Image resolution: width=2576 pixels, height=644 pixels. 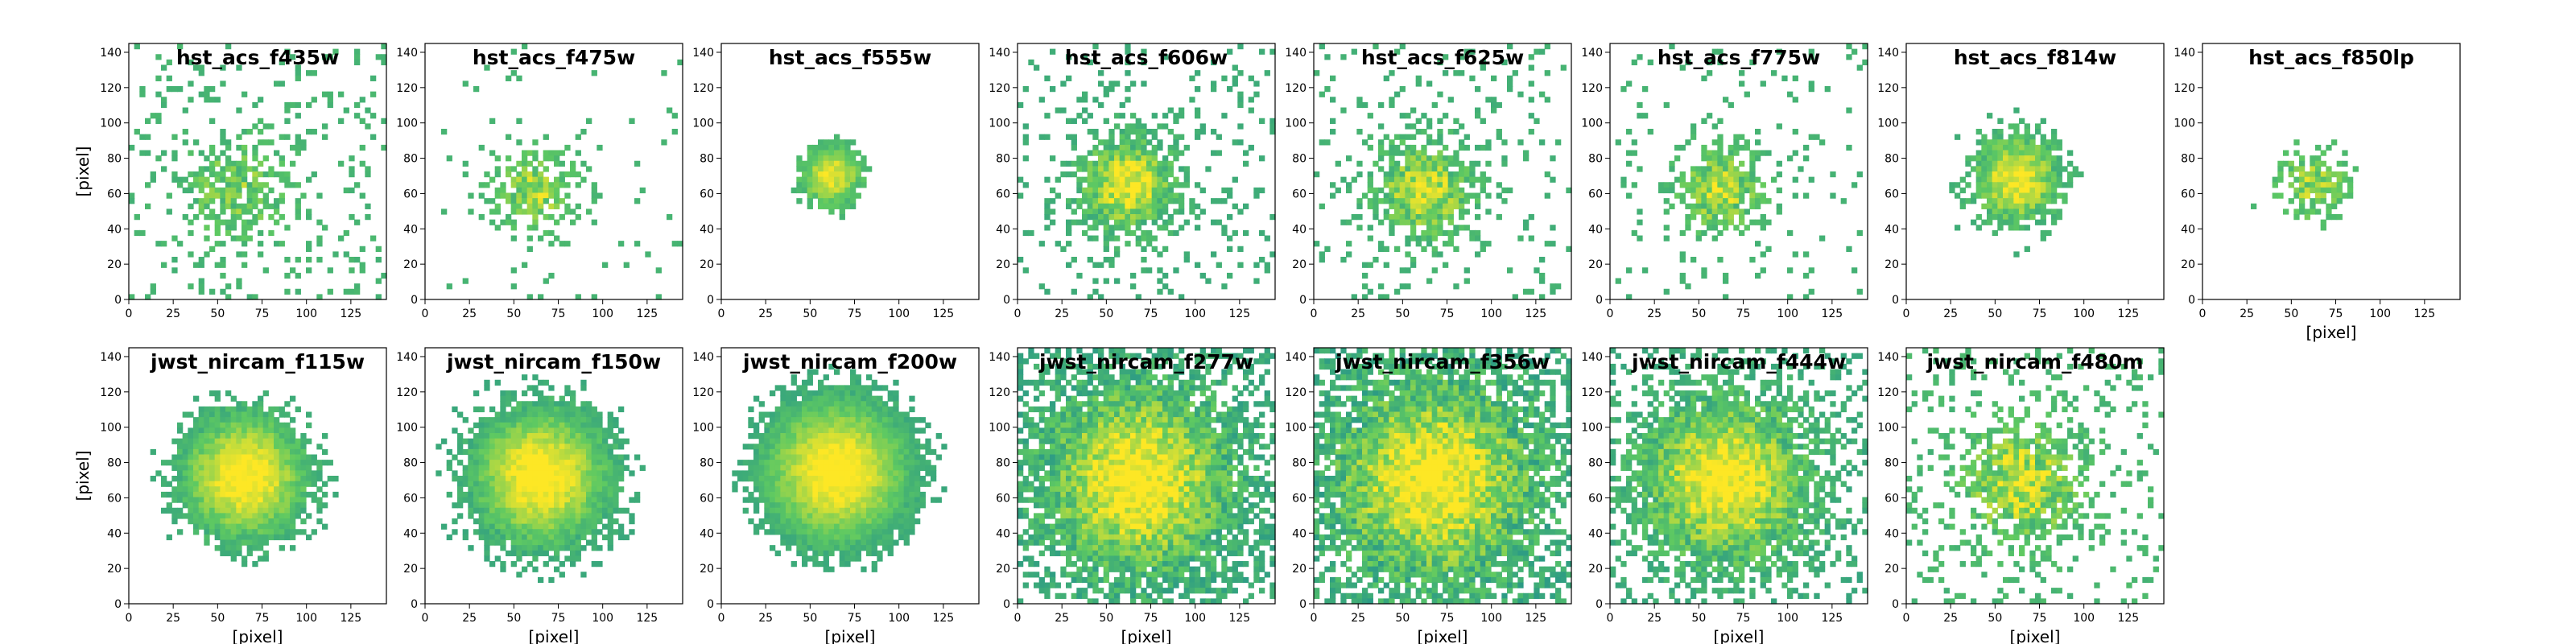 I want to click on y-tick-label: 60, so click(x=2188, y=194).